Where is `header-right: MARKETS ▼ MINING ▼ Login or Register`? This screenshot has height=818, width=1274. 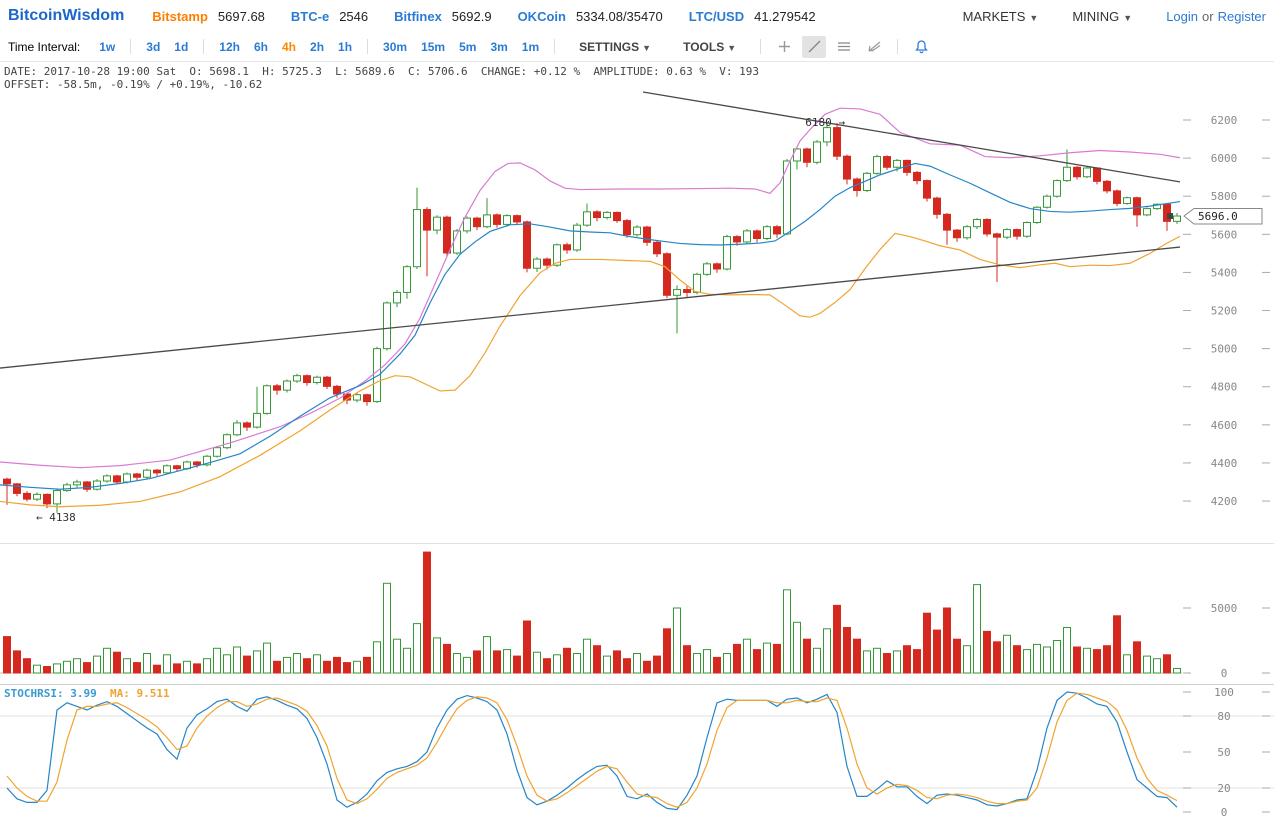
header-right: MARKETS ▼ MINING ▼ Login or Register is located at coordinates (1114, 16).